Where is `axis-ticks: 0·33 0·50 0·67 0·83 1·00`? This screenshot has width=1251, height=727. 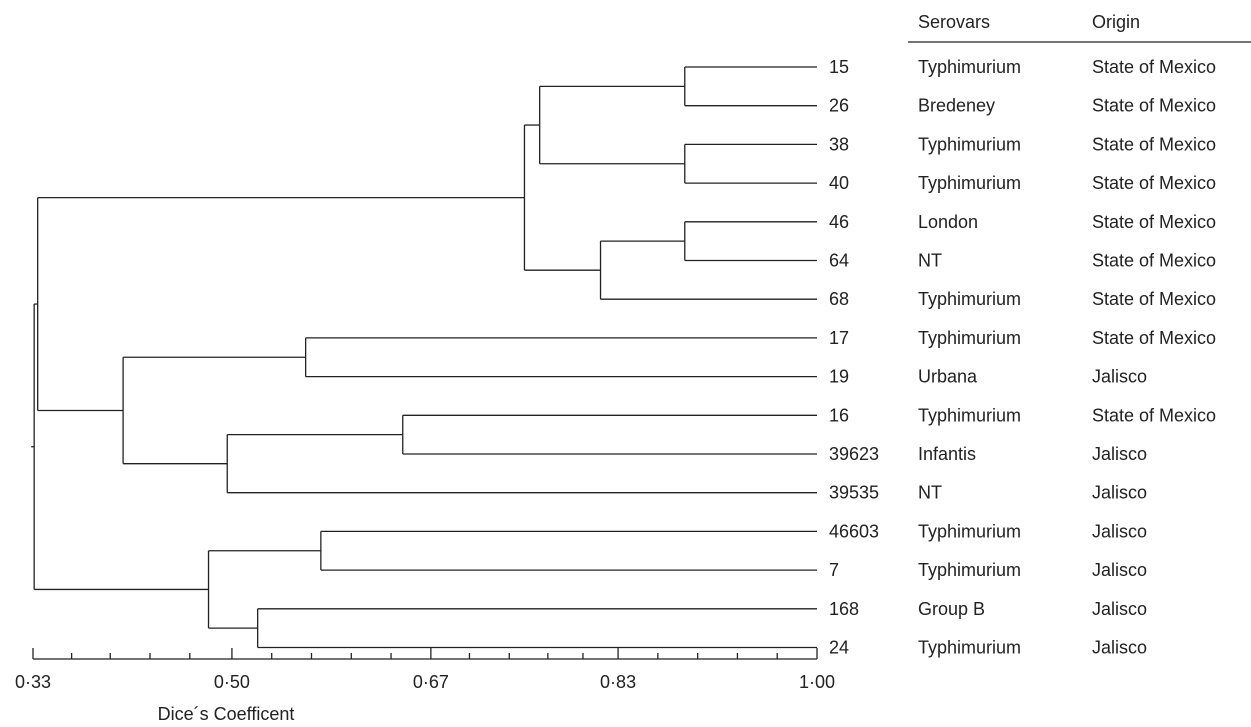
axis-ticks: 0·33 0·50 0·67 0·83 1·00 is located at coordinates (425, 670).